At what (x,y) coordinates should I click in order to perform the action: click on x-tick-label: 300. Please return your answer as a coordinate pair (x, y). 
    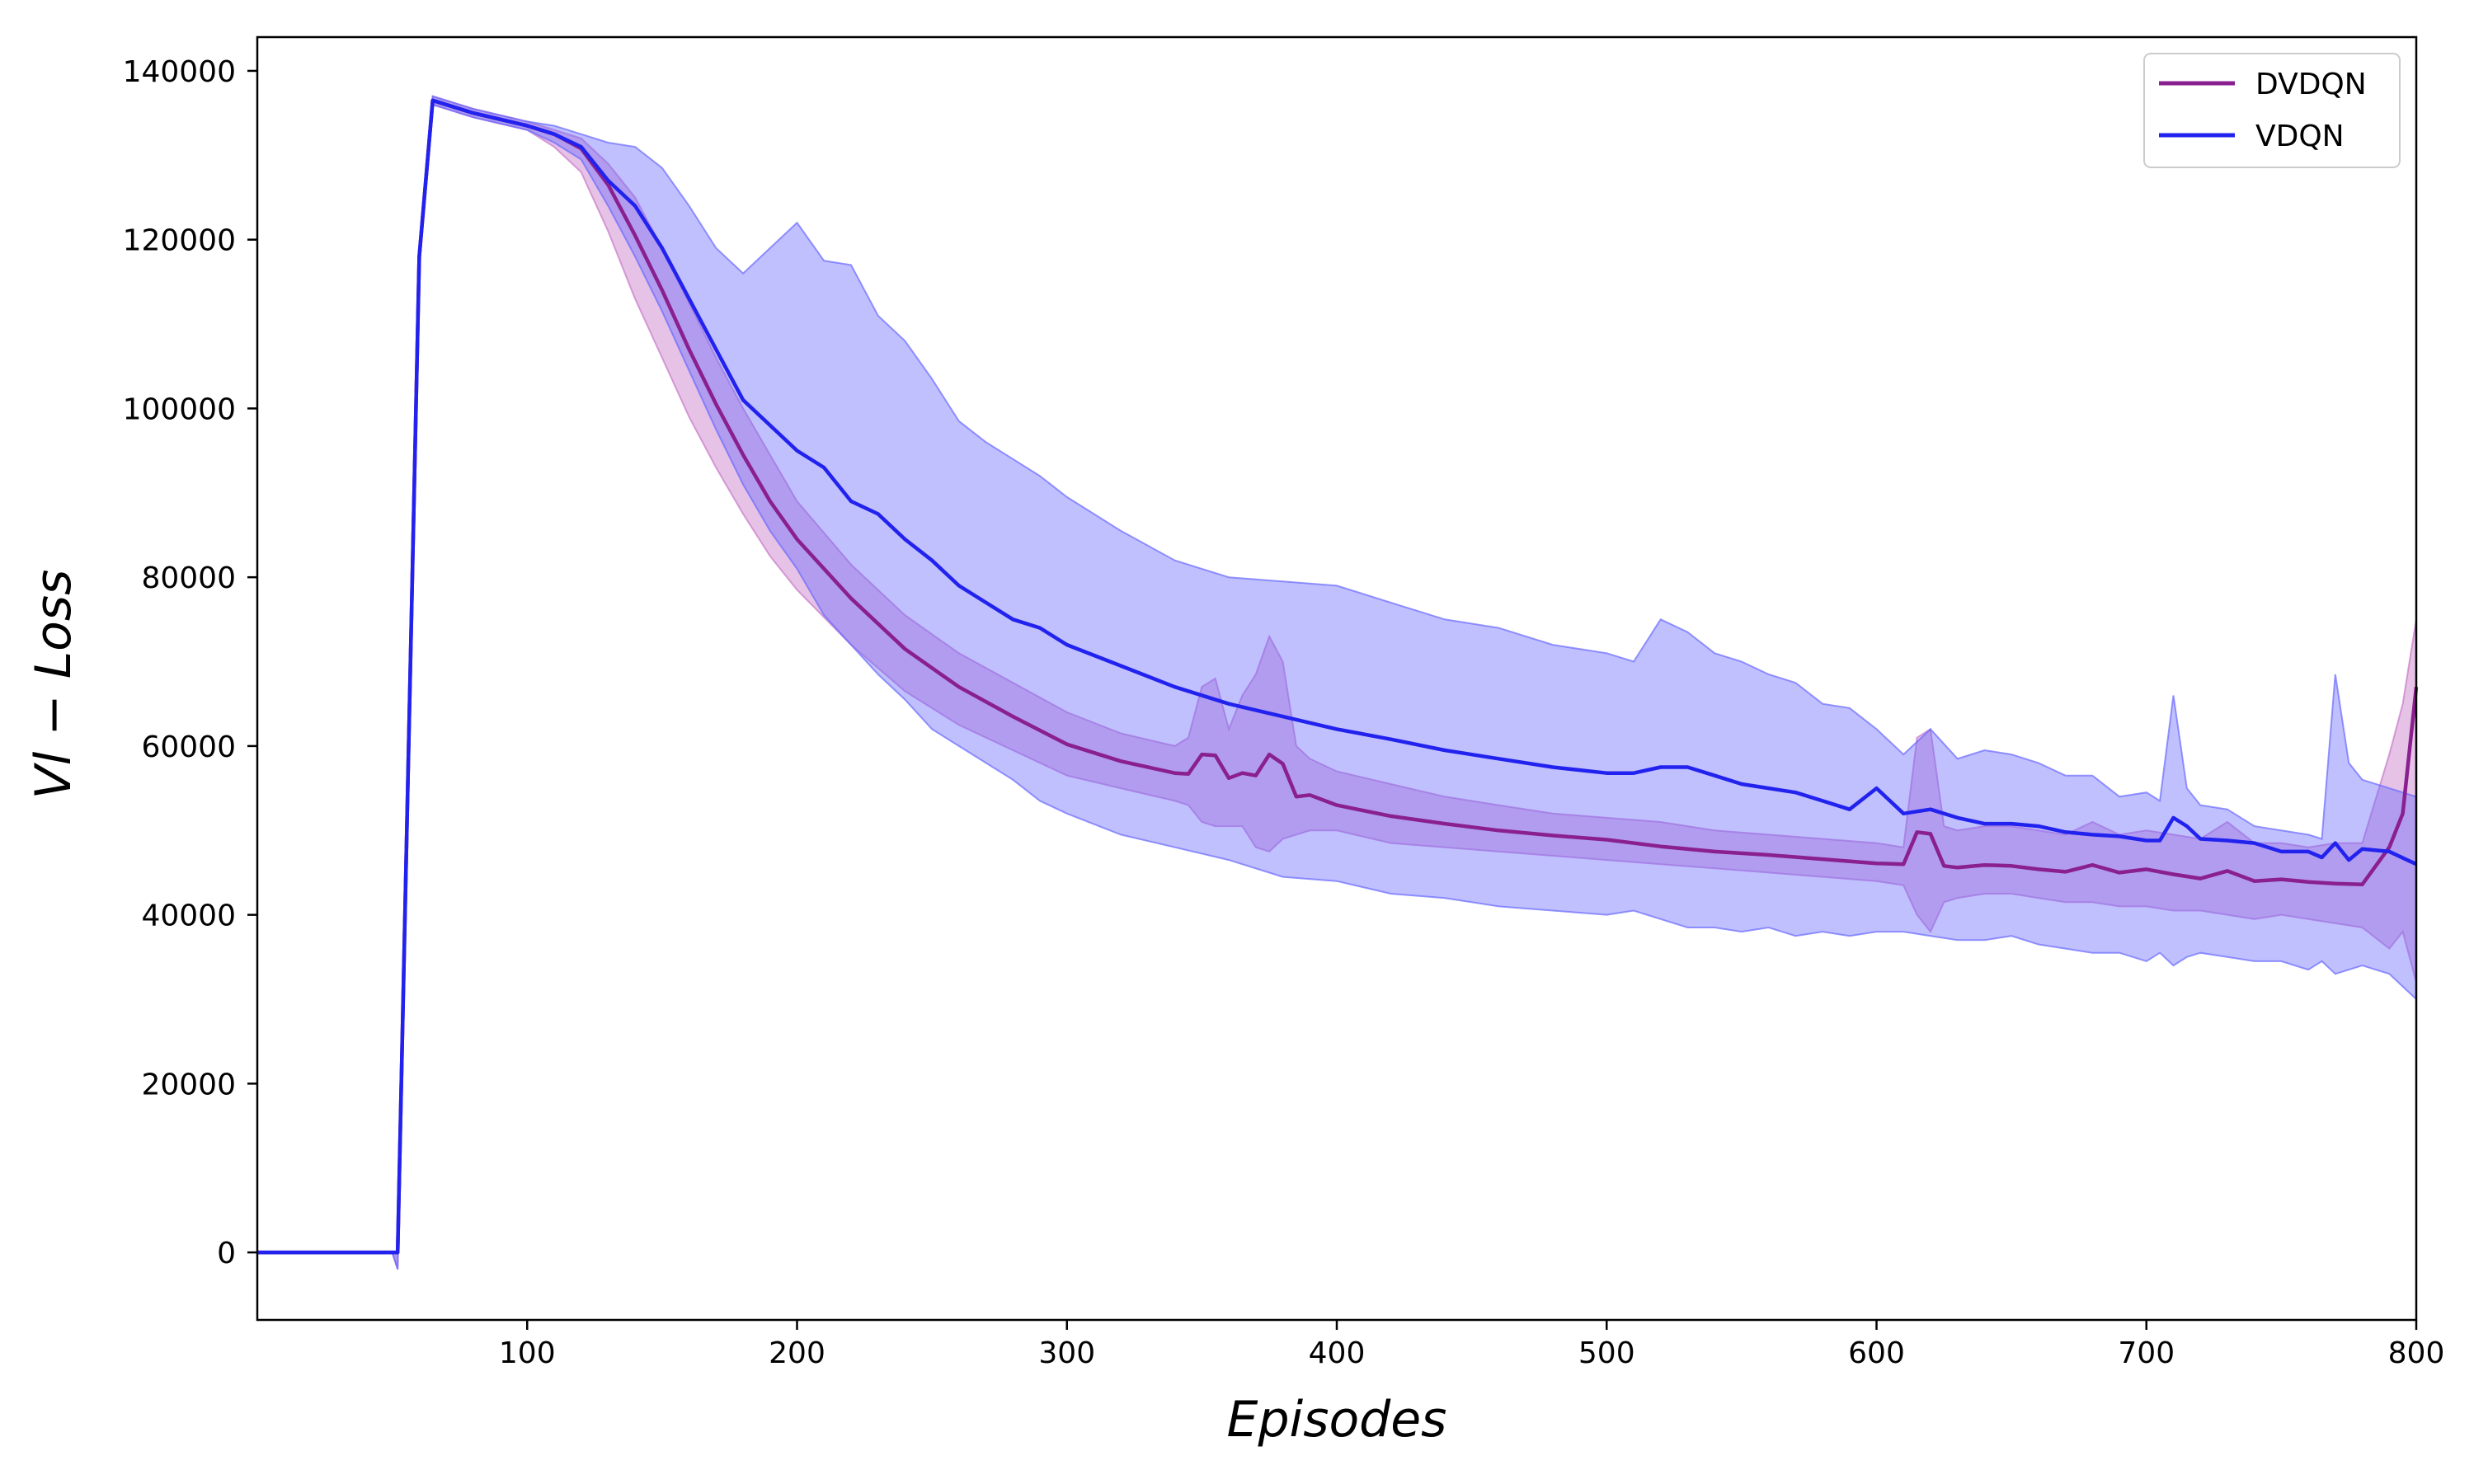
    Looking at the image, I should click on (1066, 1353).